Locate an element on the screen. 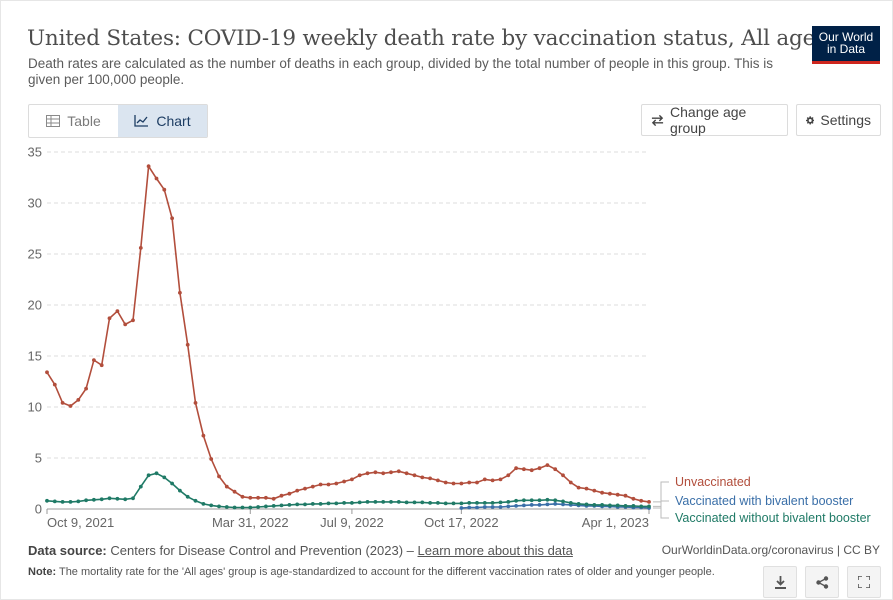  tab-table: Table is located at coordinates (73, 121).